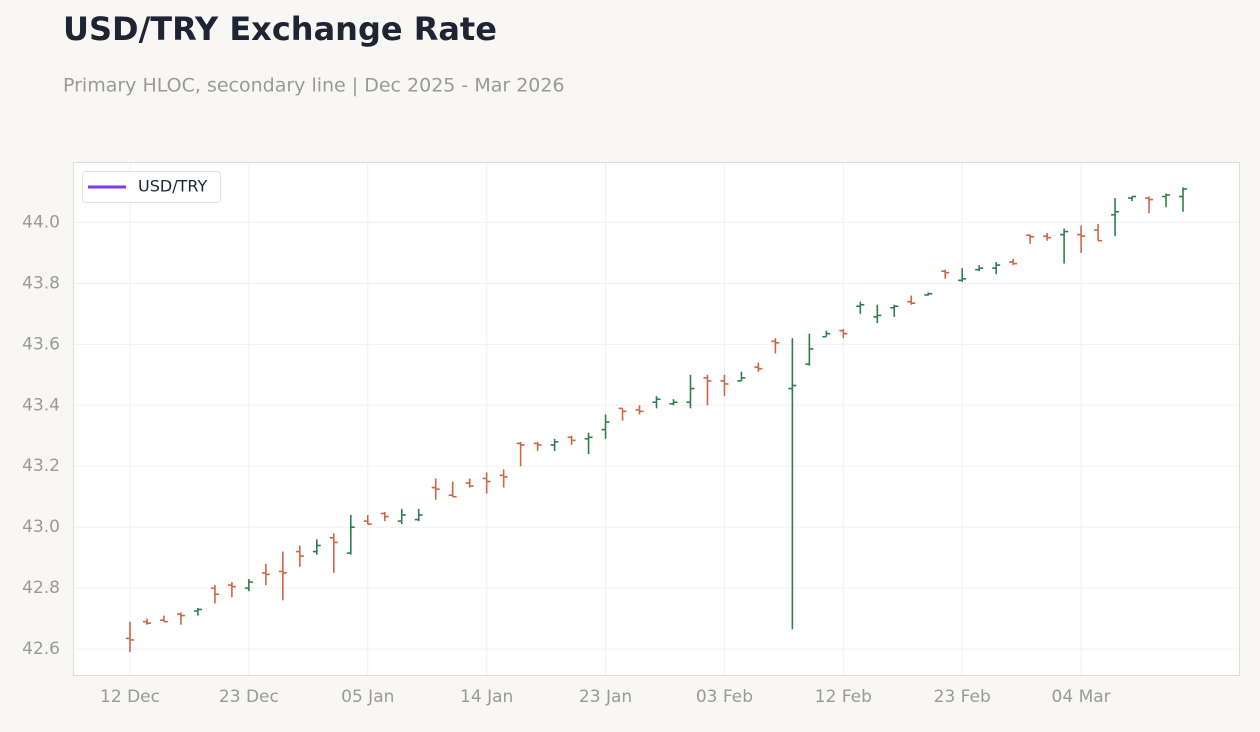 The height and width of the screenshot is (732, 1260). What do you see at coordinates (1081, 697) in the screenshot?
I see `x-tick-label: 04 Mar` at bounding box center [1081, 697].